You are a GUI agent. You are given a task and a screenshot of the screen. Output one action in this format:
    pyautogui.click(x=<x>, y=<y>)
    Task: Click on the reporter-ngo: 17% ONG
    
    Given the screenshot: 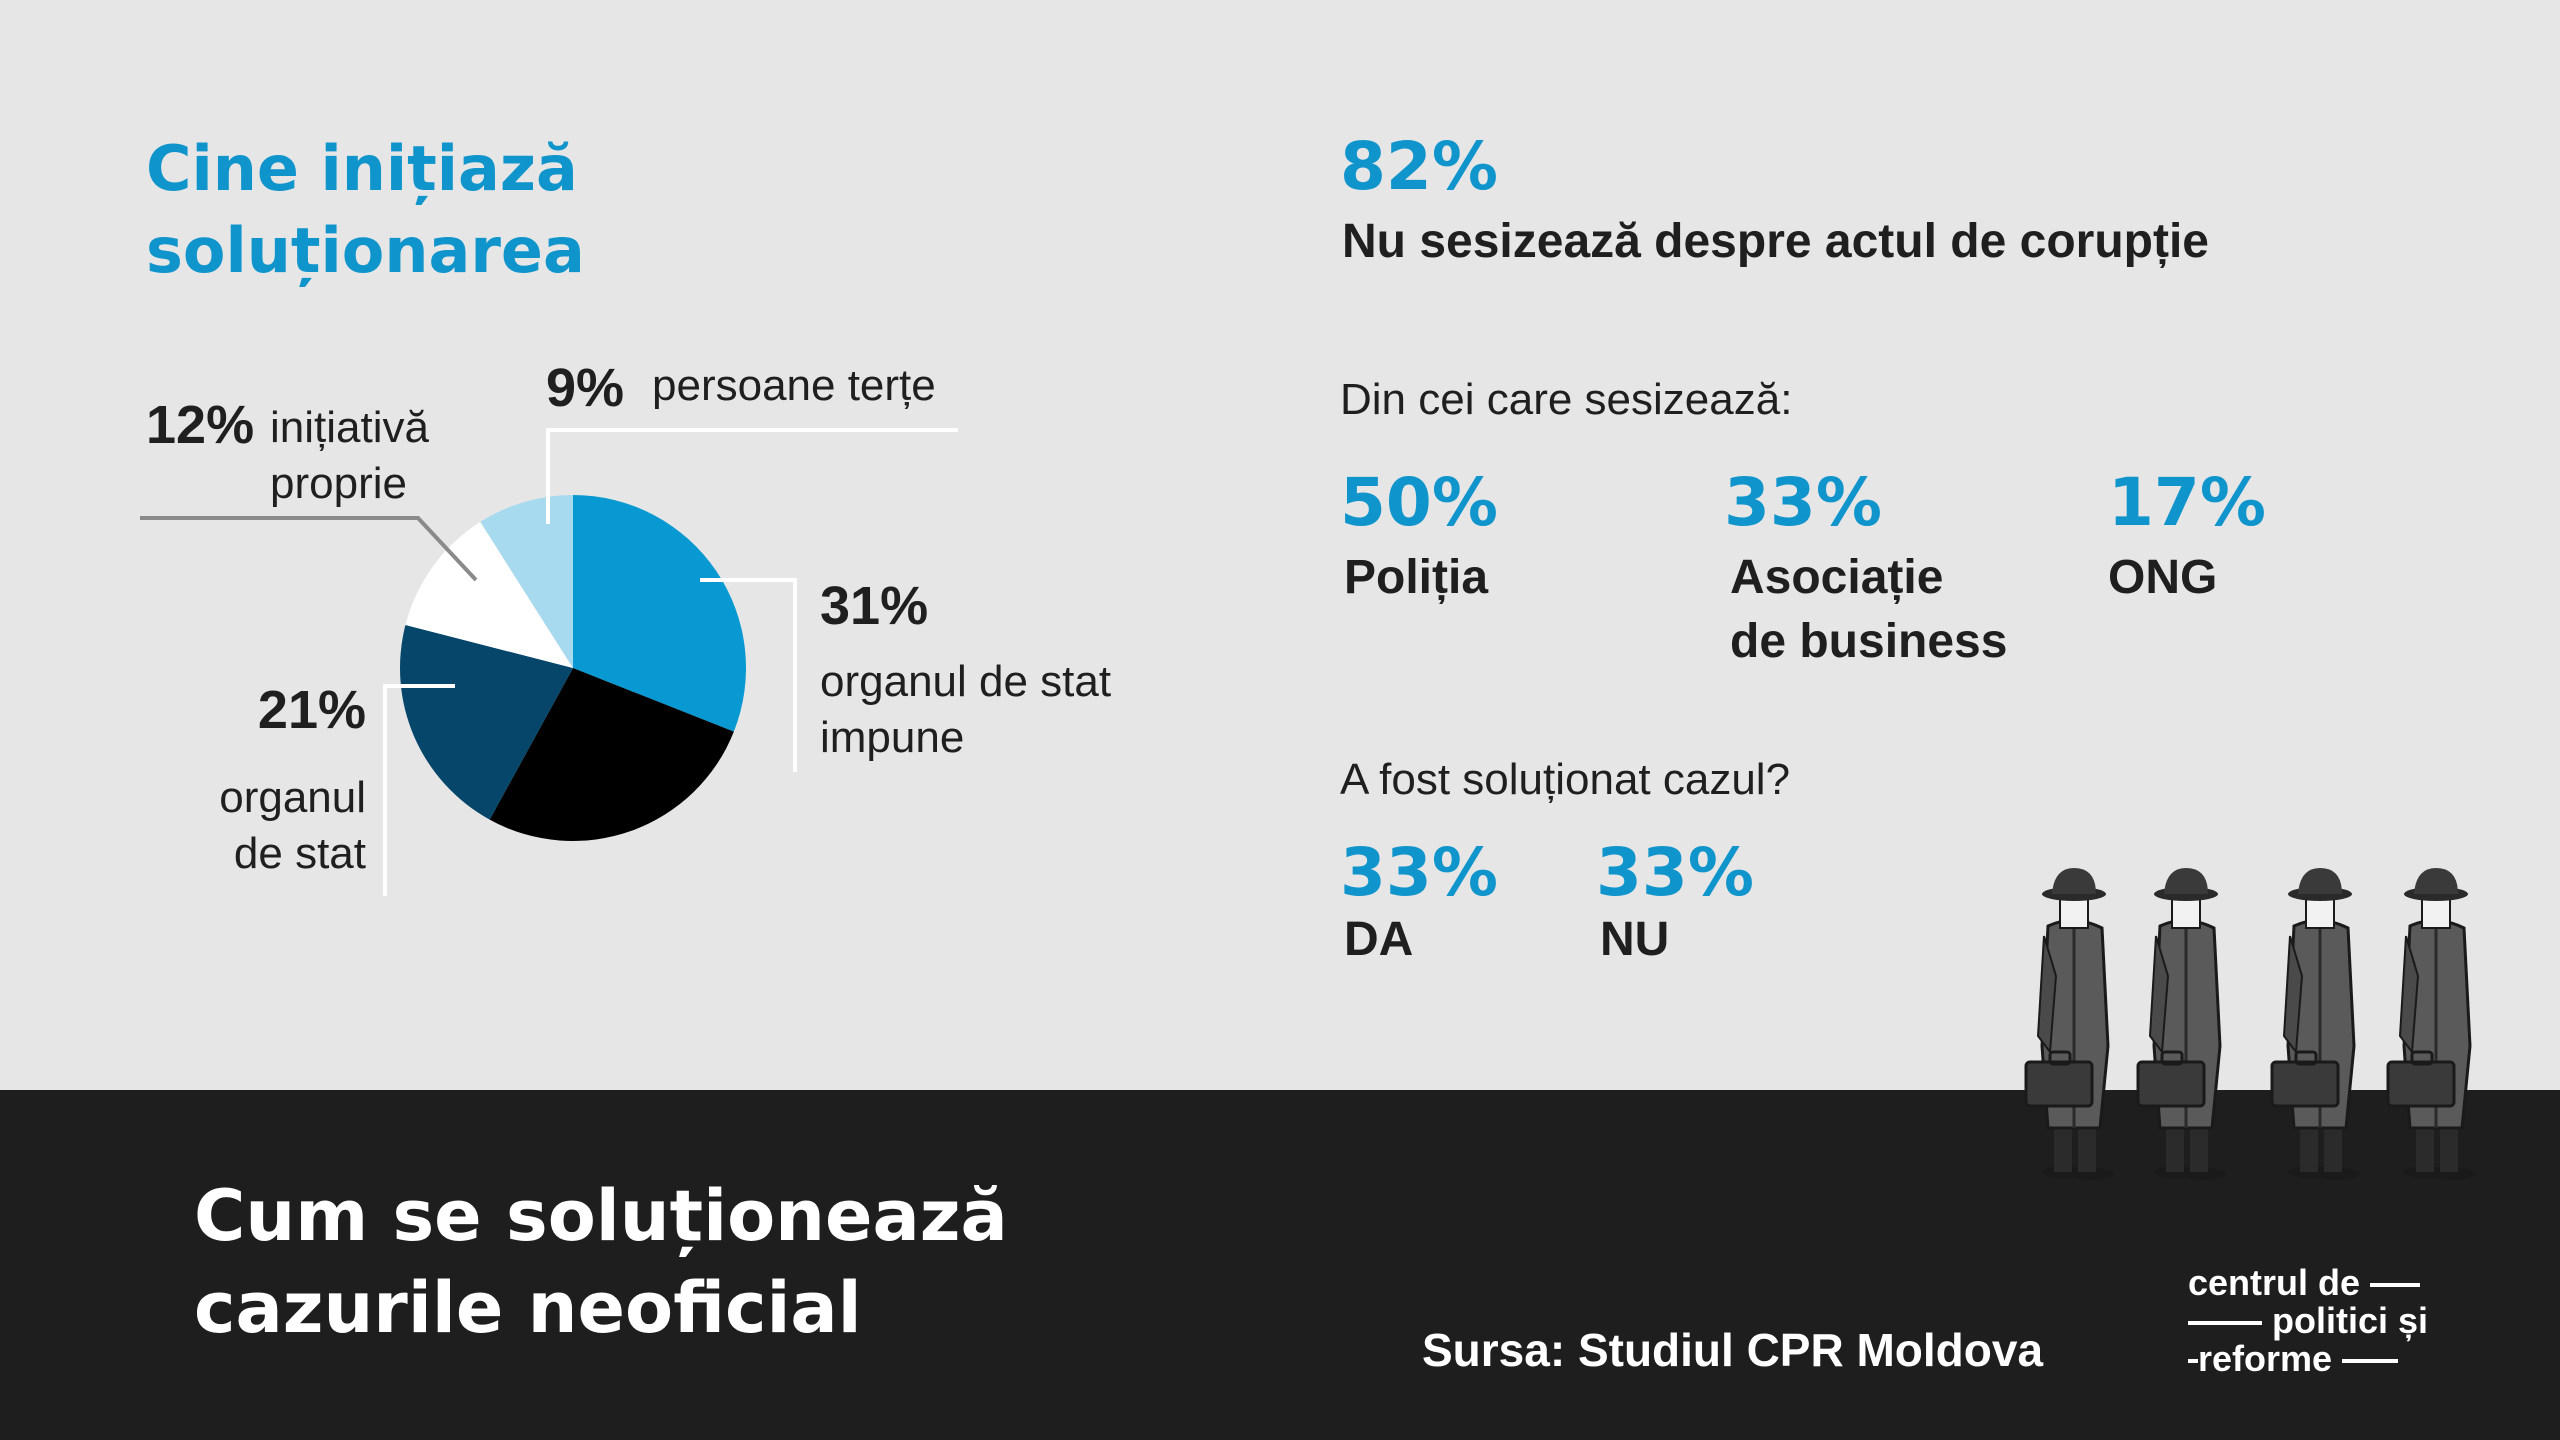 What is the action you would take?
    pyautogui.click(x=2187, y=539)
    